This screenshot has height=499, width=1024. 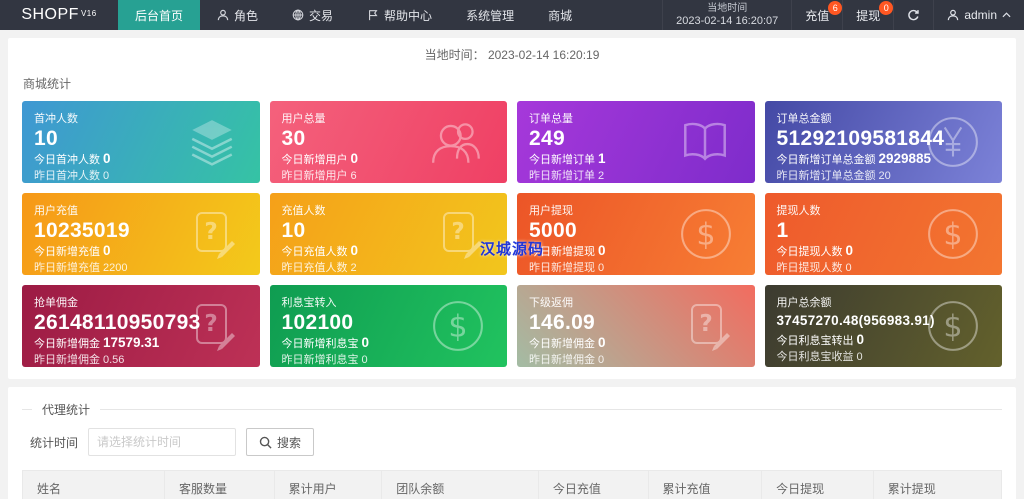 What do you see at coordinates (162, 442) in the screenshot?
I see `stat-time-input` at bounding box center [162, 442].